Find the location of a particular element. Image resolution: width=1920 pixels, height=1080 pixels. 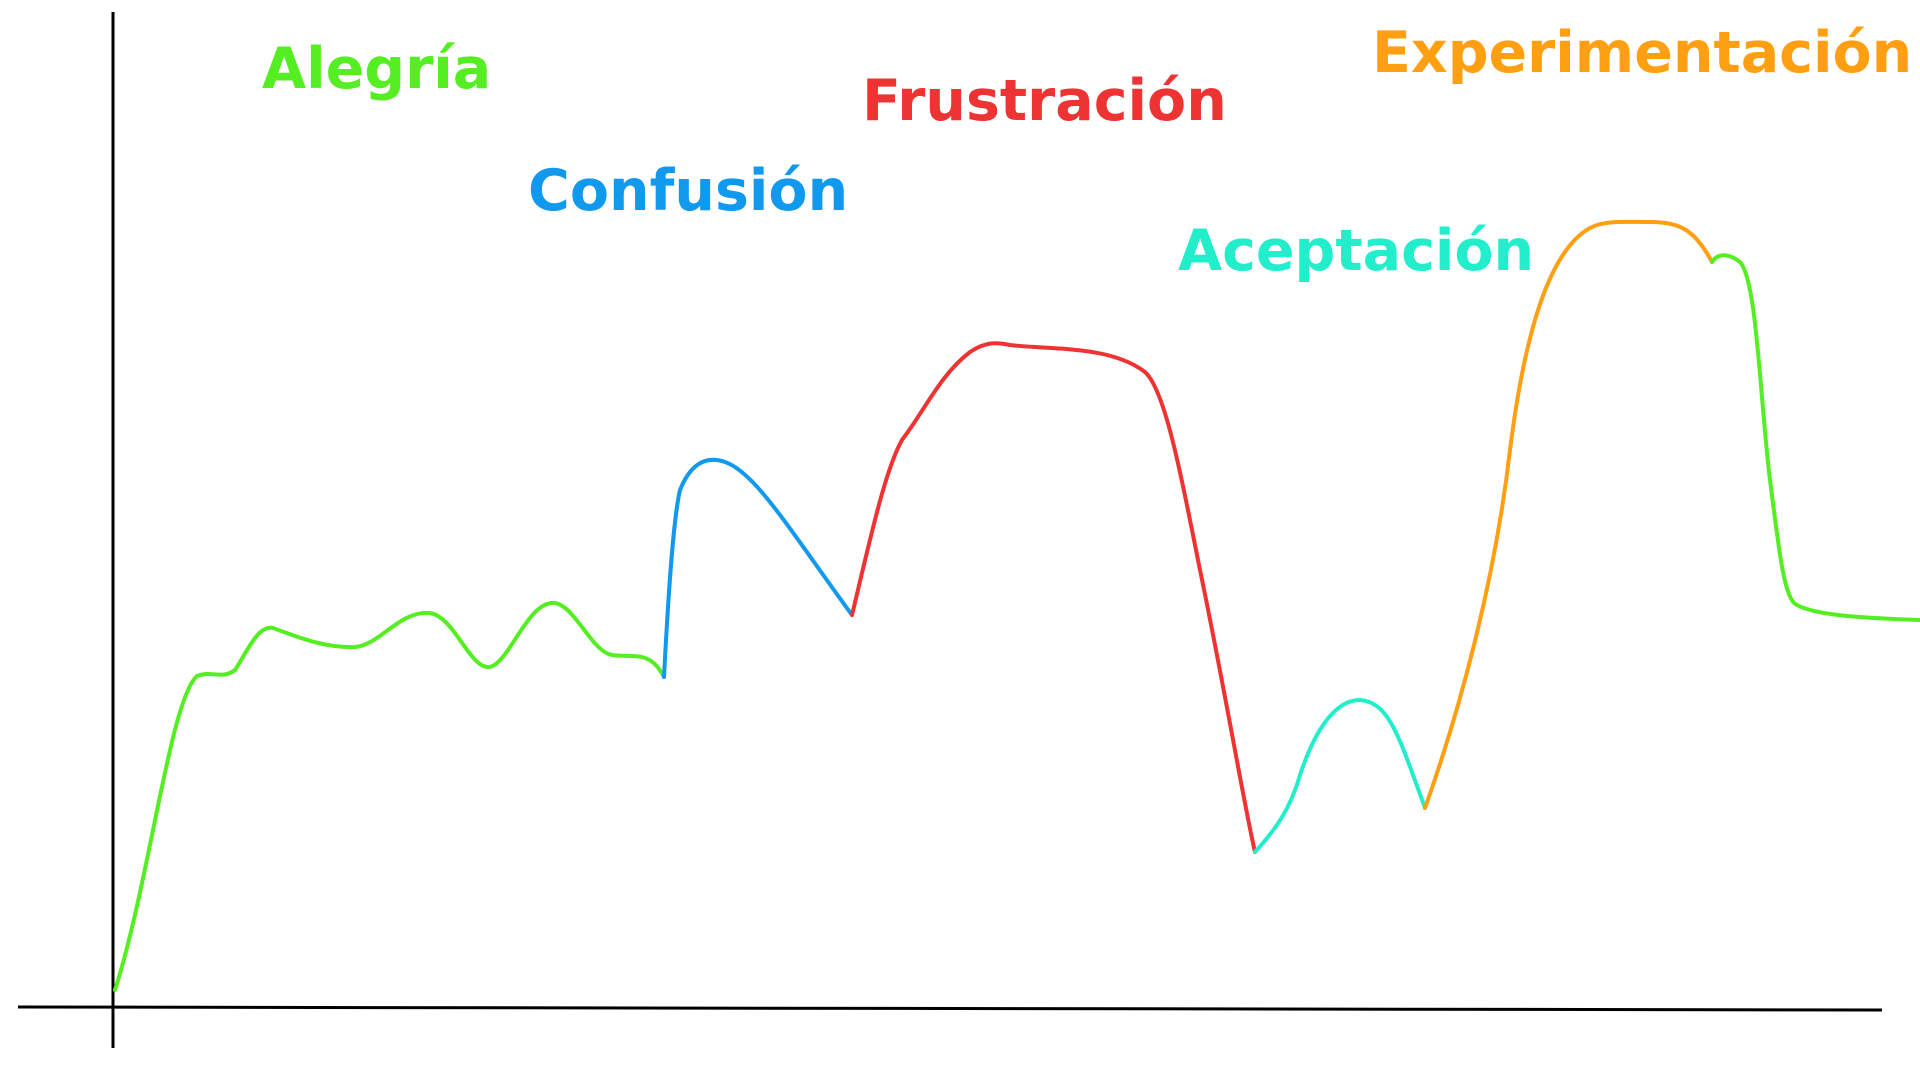

stage-label-frustracion: Frustración is located at coordinates (1044, 101).